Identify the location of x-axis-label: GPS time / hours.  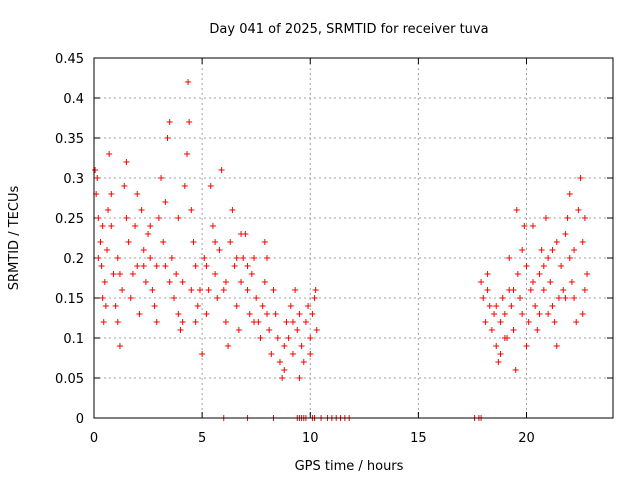
(349, 466).